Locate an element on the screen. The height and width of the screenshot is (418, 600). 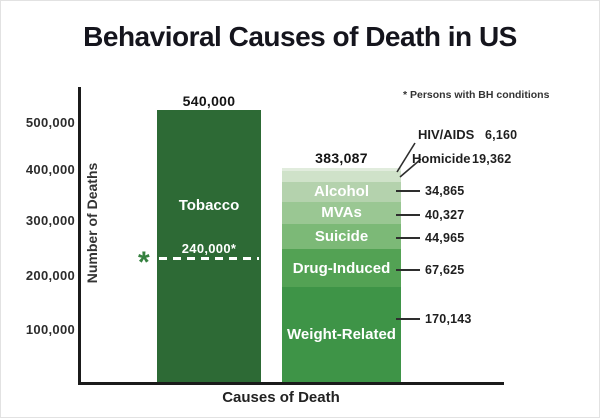
stack-segment-label: Weight-Related is located at coordinates (341, 334).